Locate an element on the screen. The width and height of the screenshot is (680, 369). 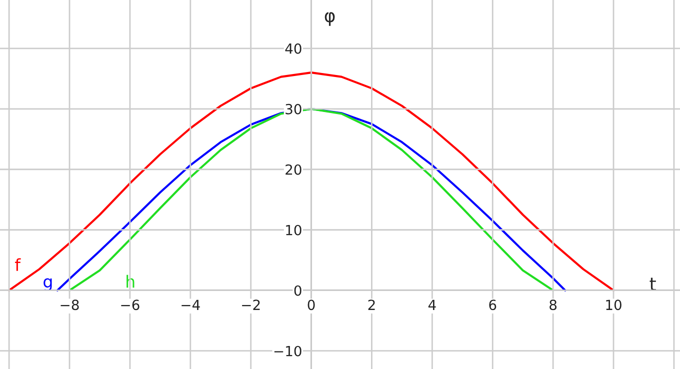
x-tick-label: −4 is located at coordinates (191, 305).